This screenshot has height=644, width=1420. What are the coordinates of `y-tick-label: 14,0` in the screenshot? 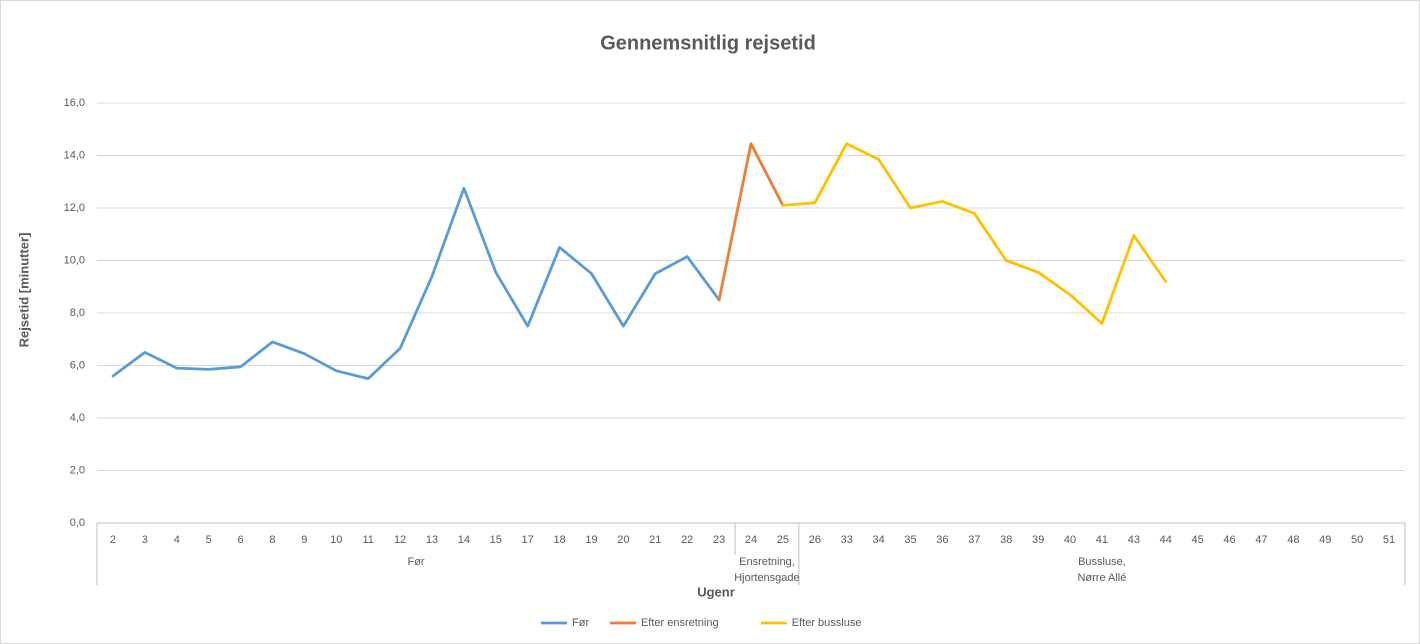 It's located at (74, 155).